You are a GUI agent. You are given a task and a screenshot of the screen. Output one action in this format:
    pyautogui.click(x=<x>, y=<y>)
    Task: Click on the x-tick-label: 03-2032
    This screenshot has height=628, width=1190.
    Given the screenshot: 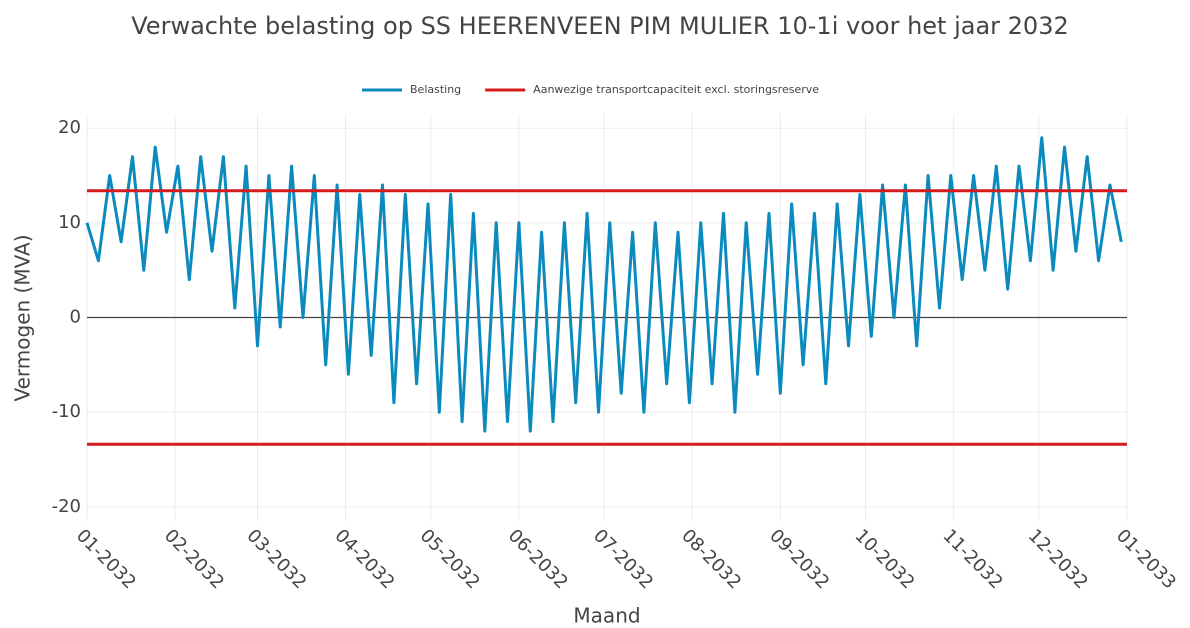 What is the action you would take?
    pyautogui.click(x=276, y=559)
    